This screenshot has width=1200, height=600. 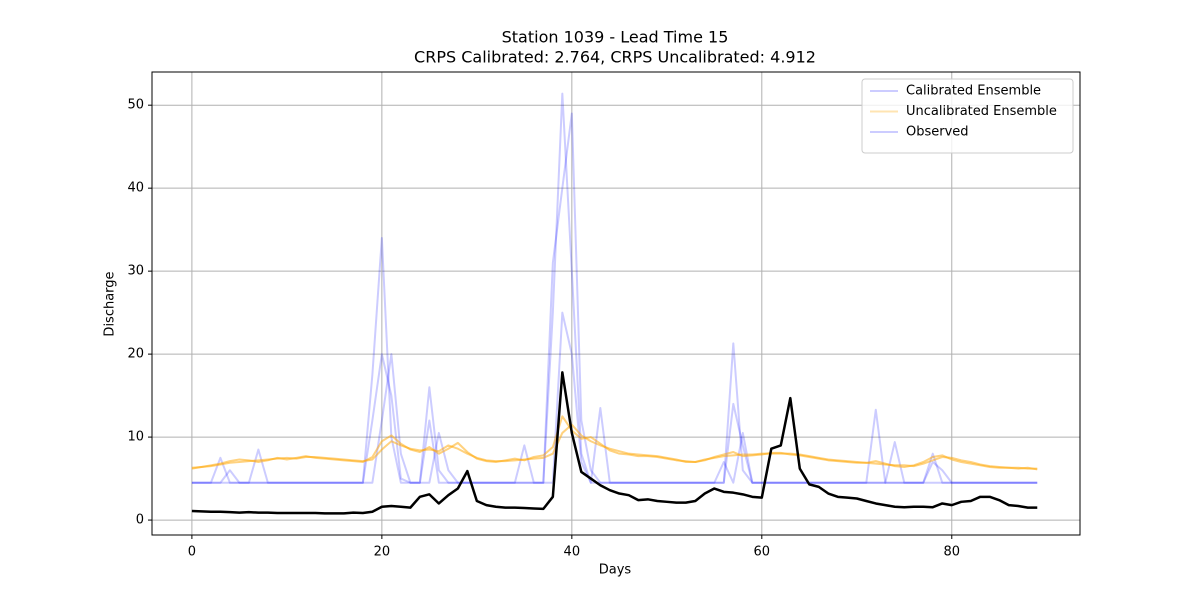 What do you see at coordinates (981, 111) in the screenshot?
I see `legend-label: Uncalibrated Ensemble` at bounding box center [981, 111].